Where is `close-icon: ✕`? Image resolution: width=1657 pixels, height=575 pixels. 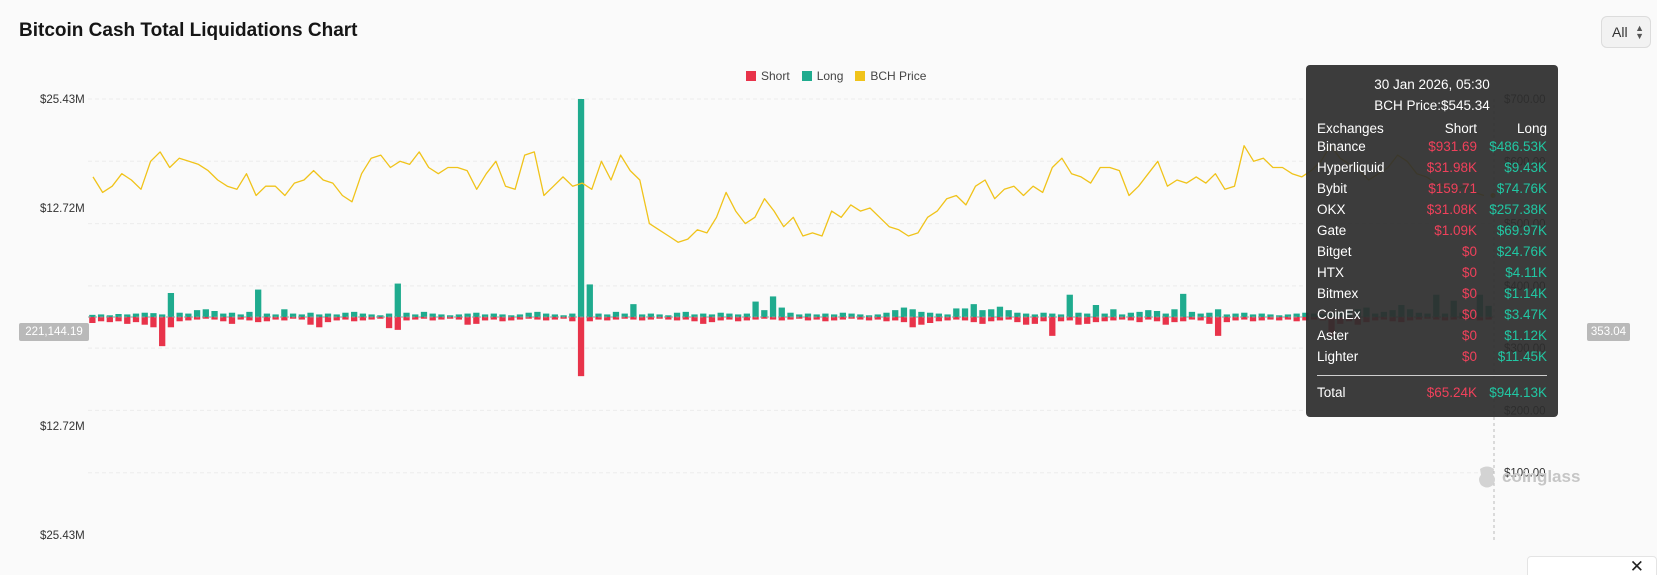 close-icon: ✕ is located at coordinates (1636, 566).